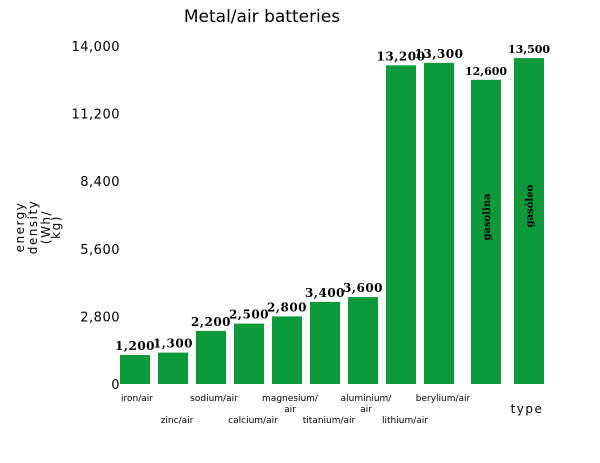 The width and height of the screenshot is (600, 463). Describe the element at coordinates (20, 227) in the screenshot. I see `y-axis-label-line: energy` at that location.